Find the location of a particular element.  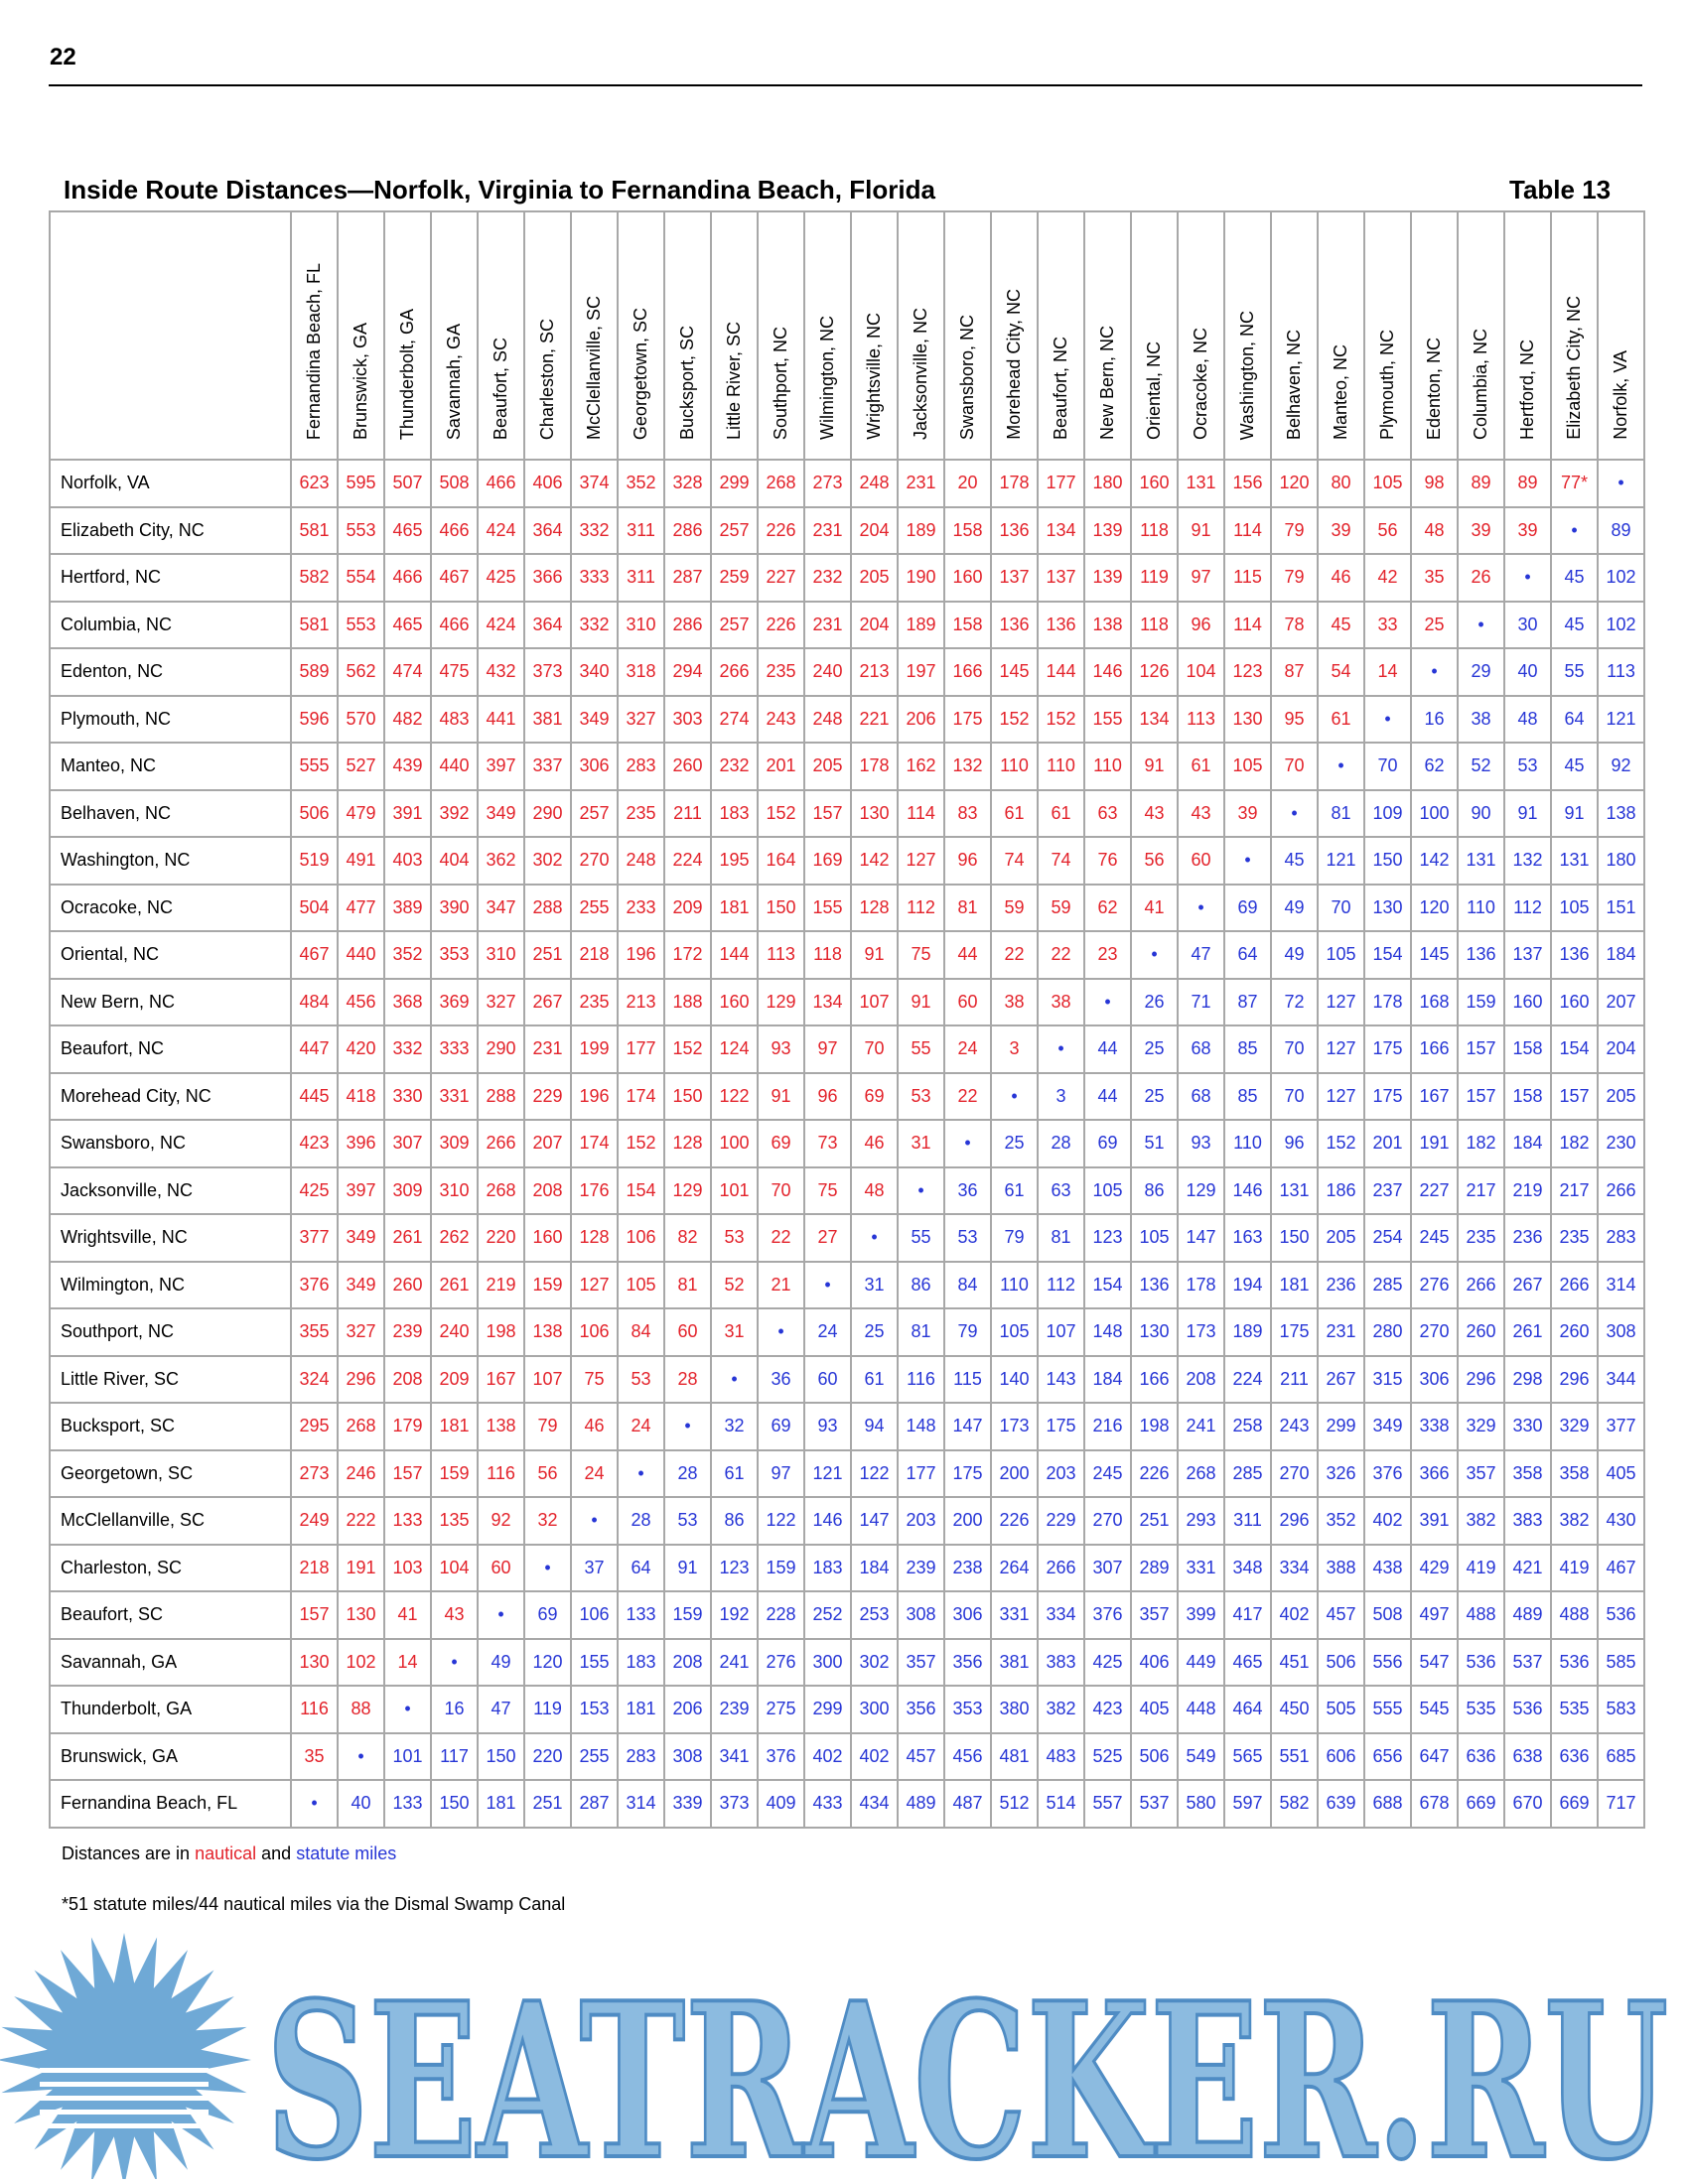

distance-cell: 337 is located at coordinates (547, 766).